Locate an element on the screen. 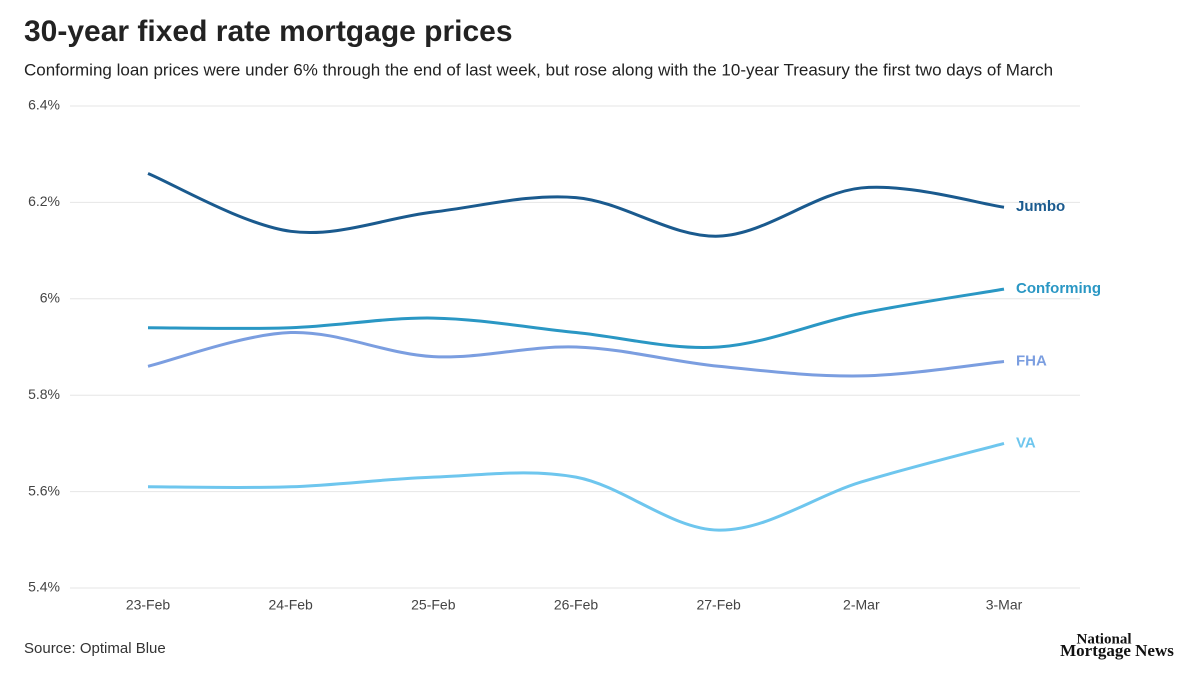  x-tick-label: 24-Feb is located at coordinates (290, 605).